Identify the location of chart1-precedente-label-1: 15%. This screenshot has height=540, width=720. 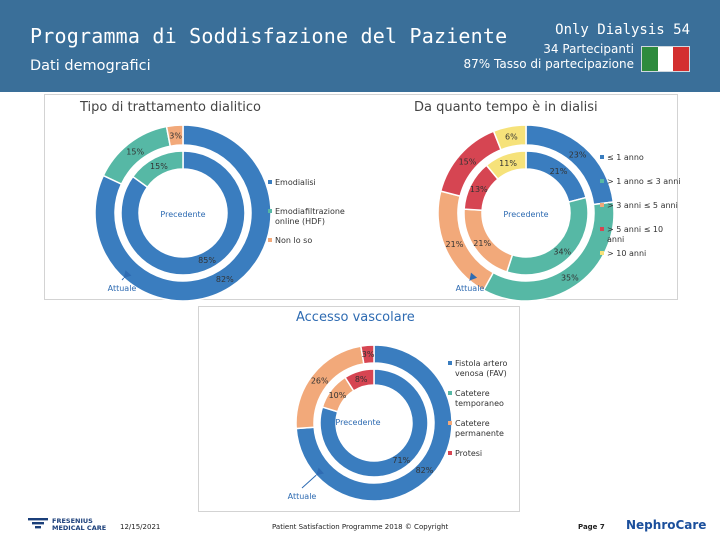
(159, 166).